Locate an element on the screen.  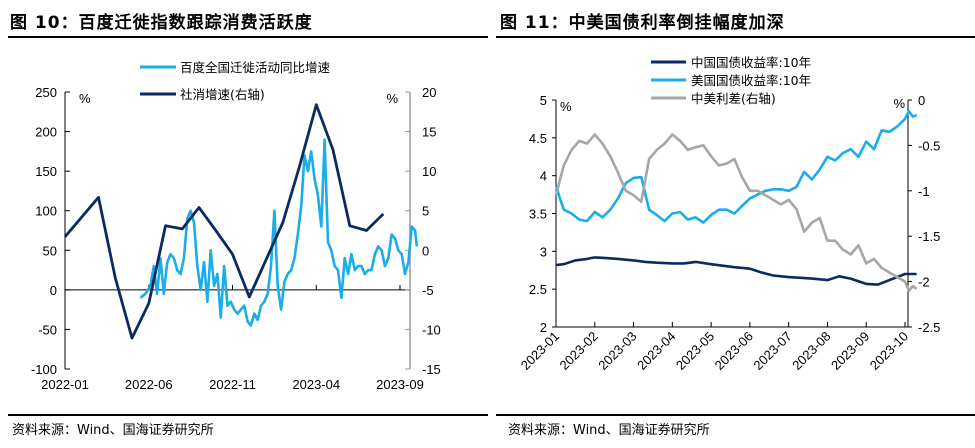
x-tick-label: 2023-06 is located at coordinates (734, 351).